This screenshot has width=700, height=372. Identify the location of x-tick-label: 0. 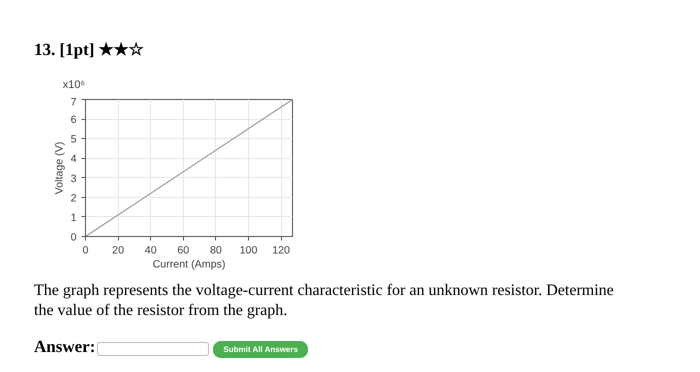
(85, 250).